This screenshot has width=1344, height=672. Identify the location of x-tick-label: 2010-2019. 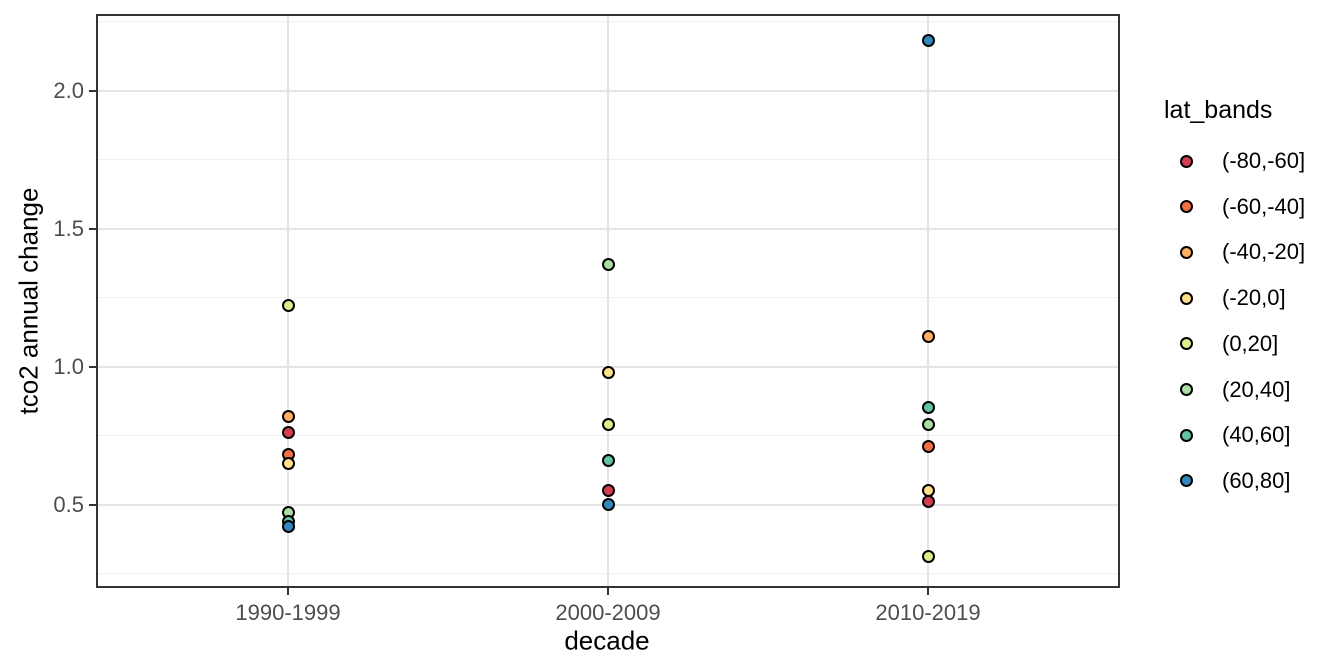
(928, 612).